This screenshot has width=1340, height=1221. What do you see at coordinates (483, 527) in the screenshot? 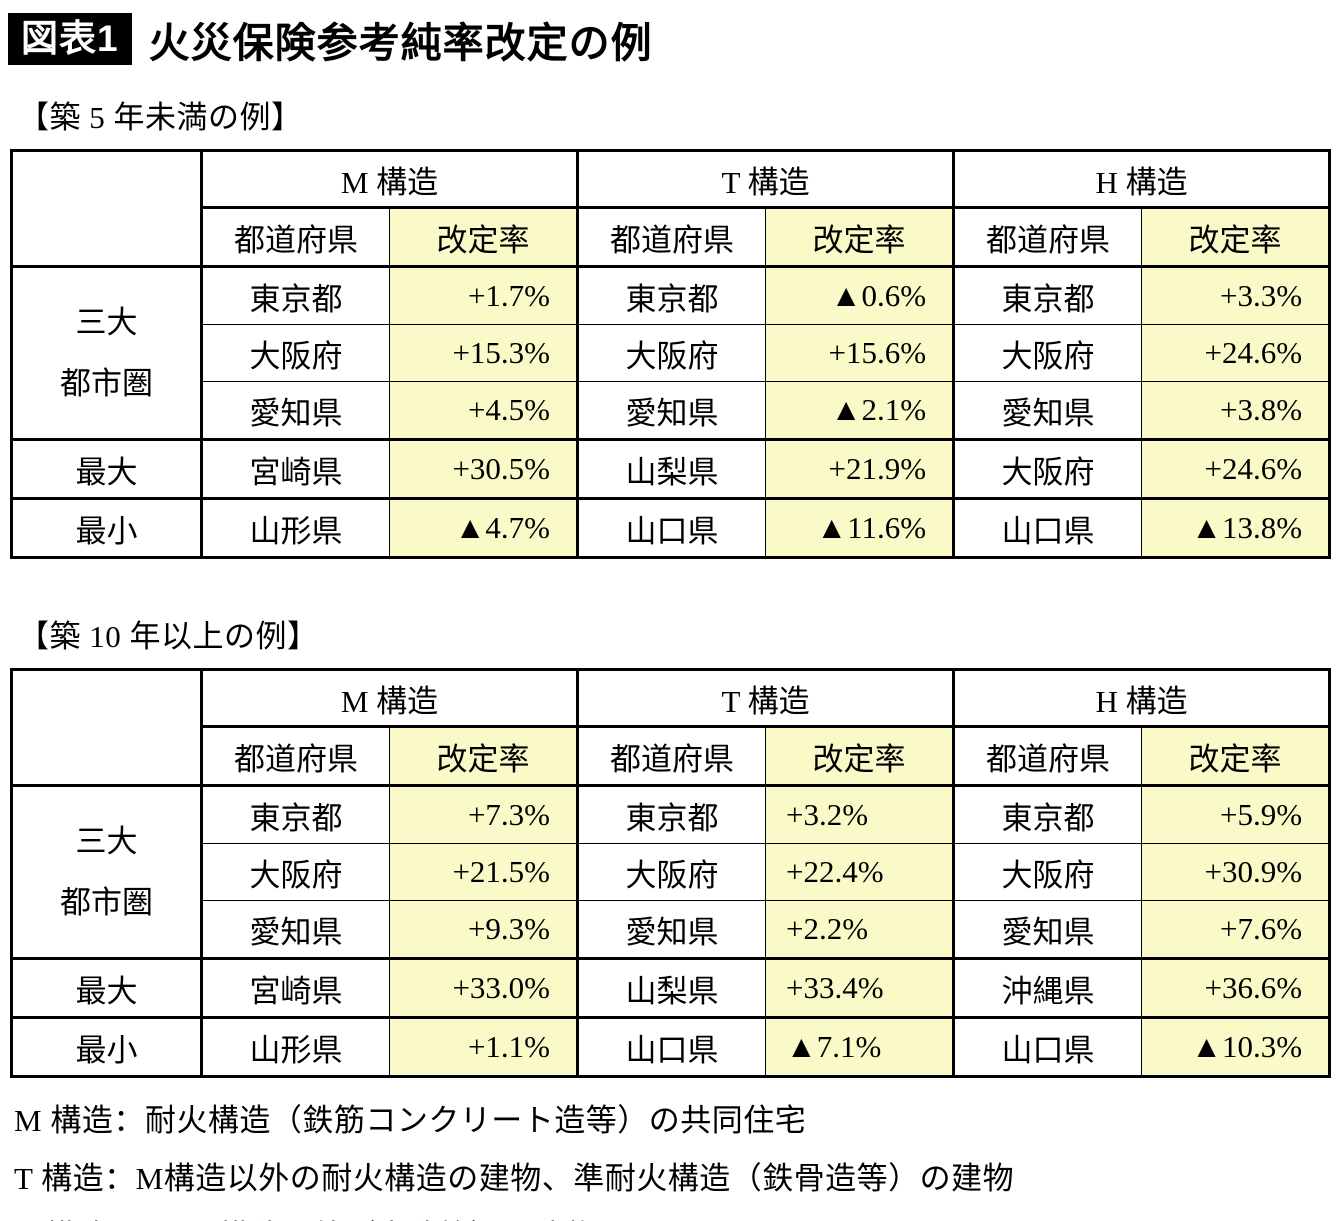
I see `rate-cell: ▲4.7%` at bounding box center [483, 527].